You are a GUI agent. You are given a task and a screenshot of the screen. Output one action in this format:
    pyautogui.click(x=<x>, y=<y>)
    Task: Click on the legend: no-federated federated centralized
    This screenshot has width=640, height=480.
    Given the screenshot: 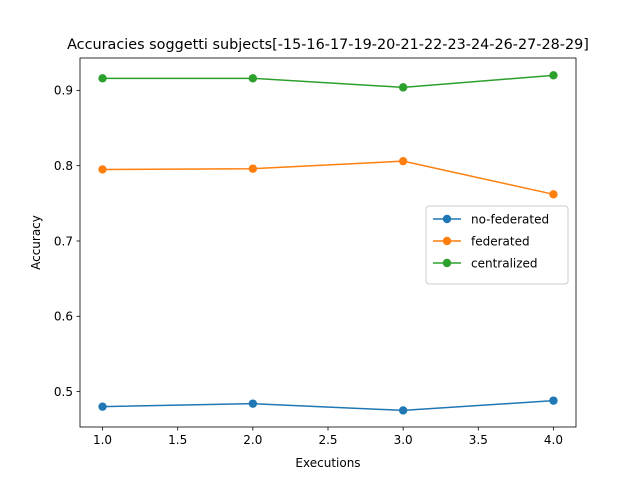 What is the action you would take?
    pyautogui.click(x=497, y=245)
    